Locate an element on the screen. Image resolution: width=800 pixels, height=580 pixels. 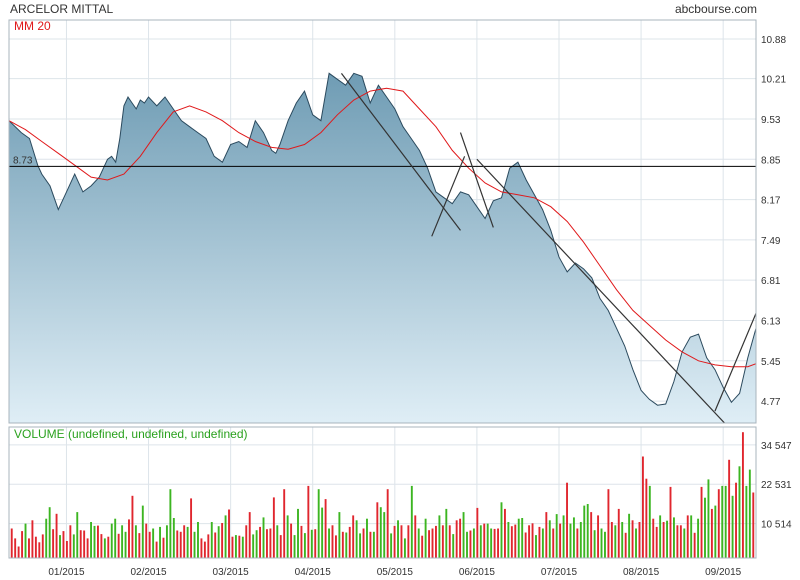
price-y-tick-label: 5.45 is located at coordinates (771, 362).